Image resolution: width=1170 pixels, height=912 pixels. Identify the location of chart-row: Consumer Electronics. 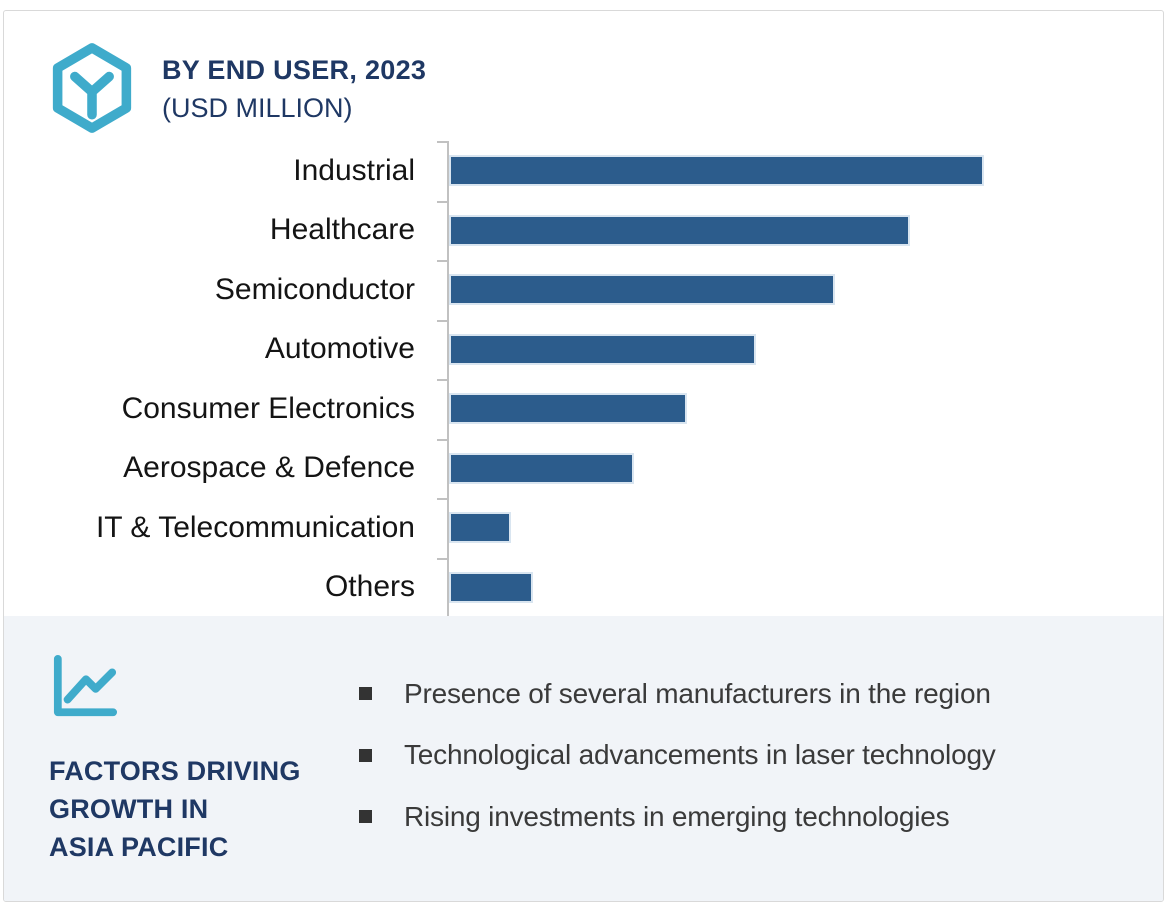
(582, 409).